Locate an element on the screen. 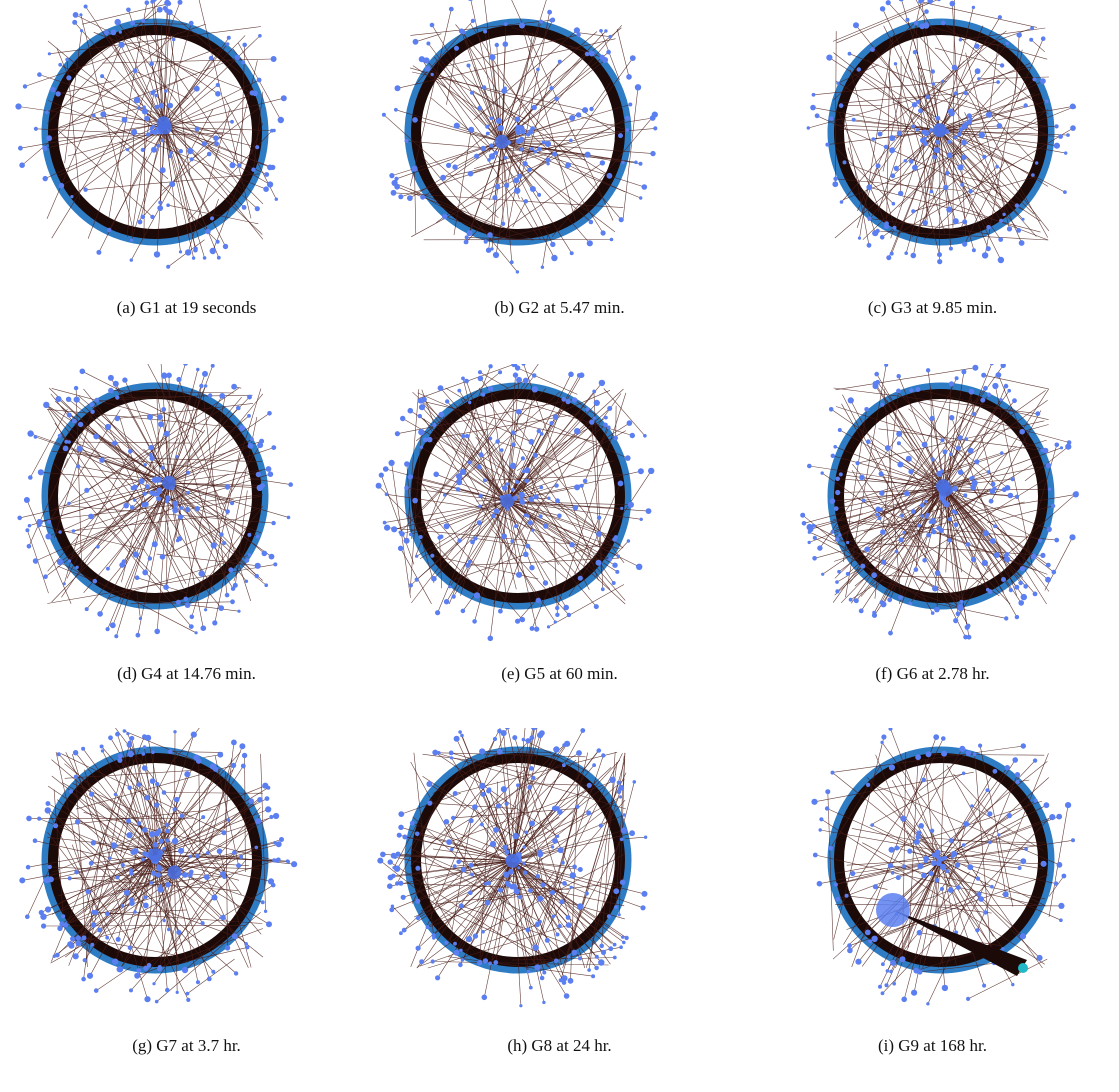  edge-group is located at coordinates (155, 500).